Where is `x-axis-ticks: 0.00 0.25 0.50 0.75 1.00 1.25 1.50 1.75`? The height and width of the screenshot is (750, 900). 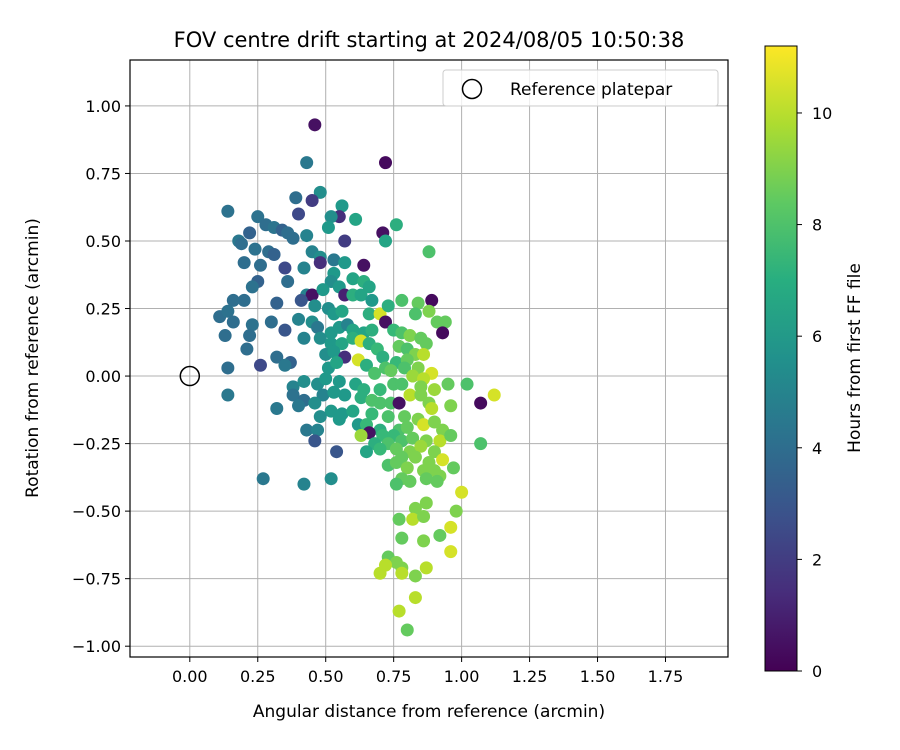 x-axis-ticks: 0.00 0.25 0.50 0.75 1.00 1.25 1.50 1.75 is located at coordinates (427, 671).